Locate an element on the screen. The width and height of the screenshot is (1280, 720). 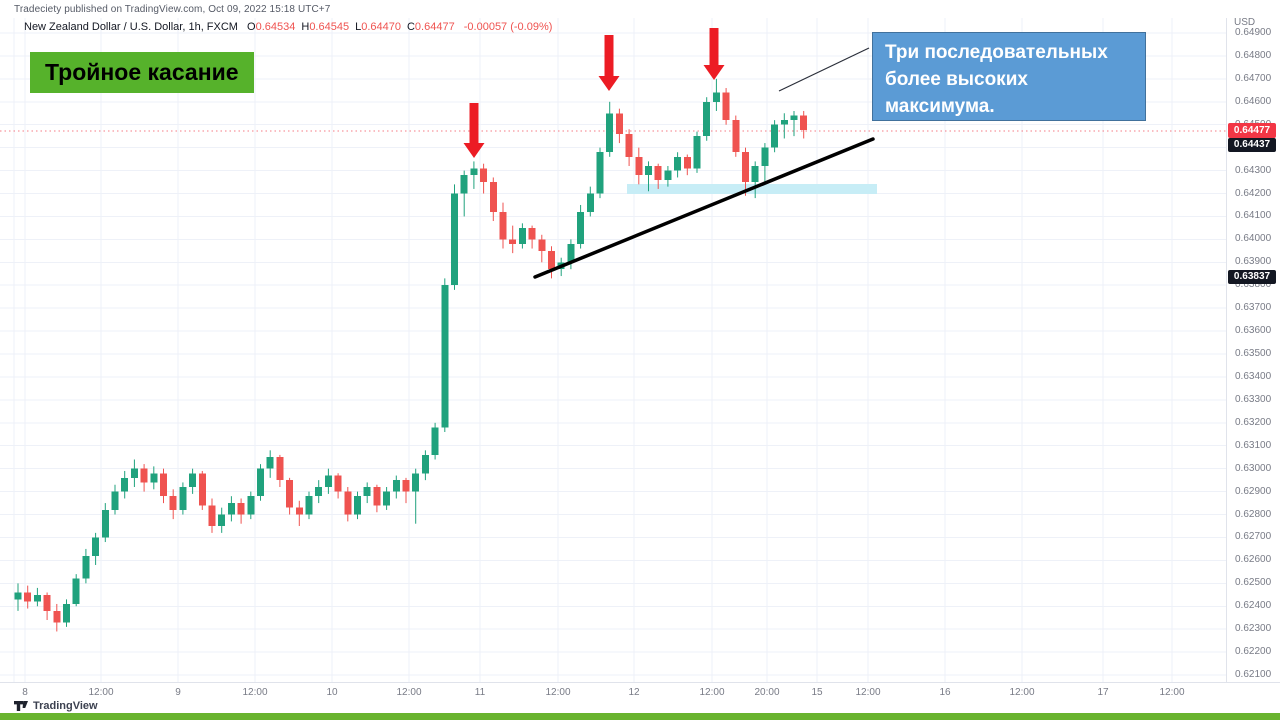
ohlc-value: 0.64534 is located at coordinates (275, 27).